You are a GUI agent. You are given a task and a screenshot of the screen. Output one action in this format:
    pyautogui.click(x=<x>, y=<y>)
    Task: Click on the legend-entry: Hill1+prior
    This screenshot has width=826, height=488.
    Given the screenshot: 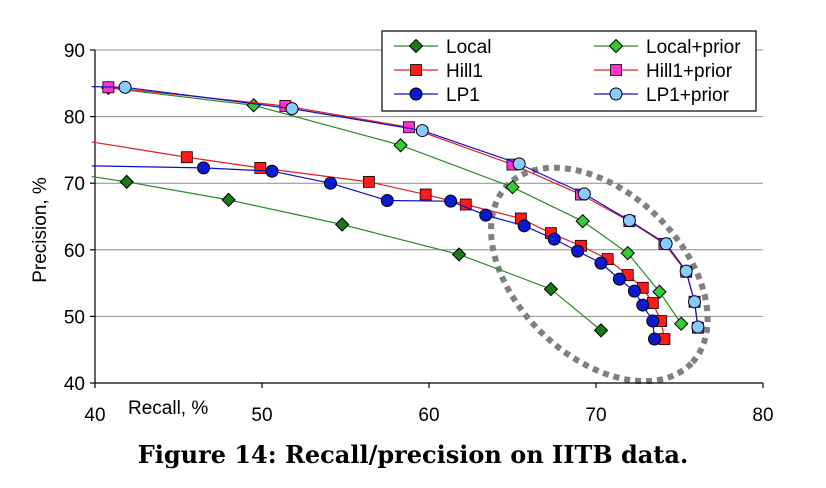 What is the action you would take?
    pyautogui.click(x=663, y=71)
    